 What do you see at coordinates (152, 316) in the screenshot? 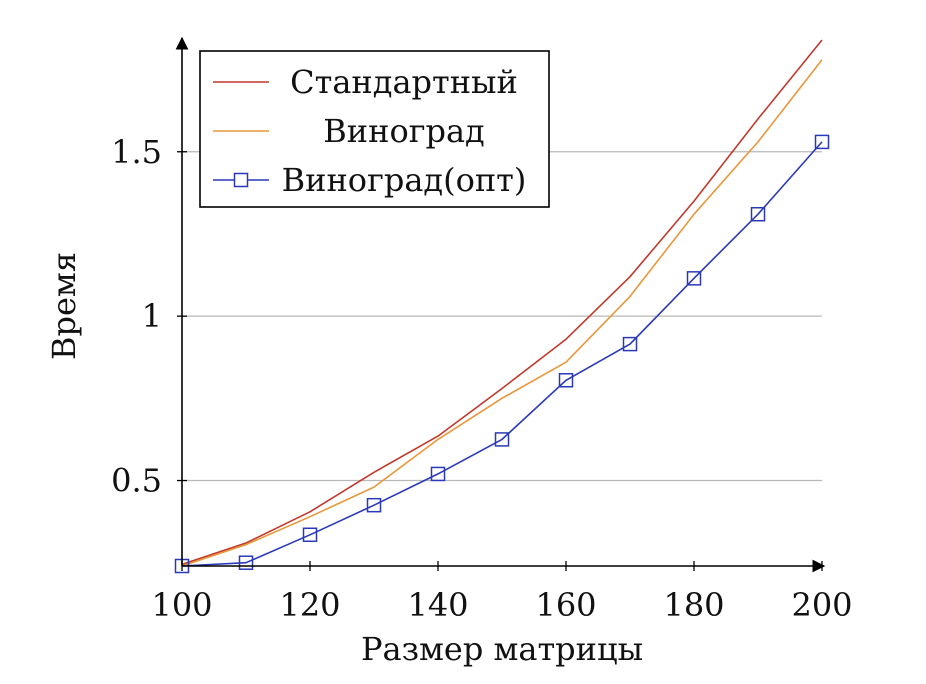
I see `y-tick-label-1: 1` at bounding box center [152, 316].